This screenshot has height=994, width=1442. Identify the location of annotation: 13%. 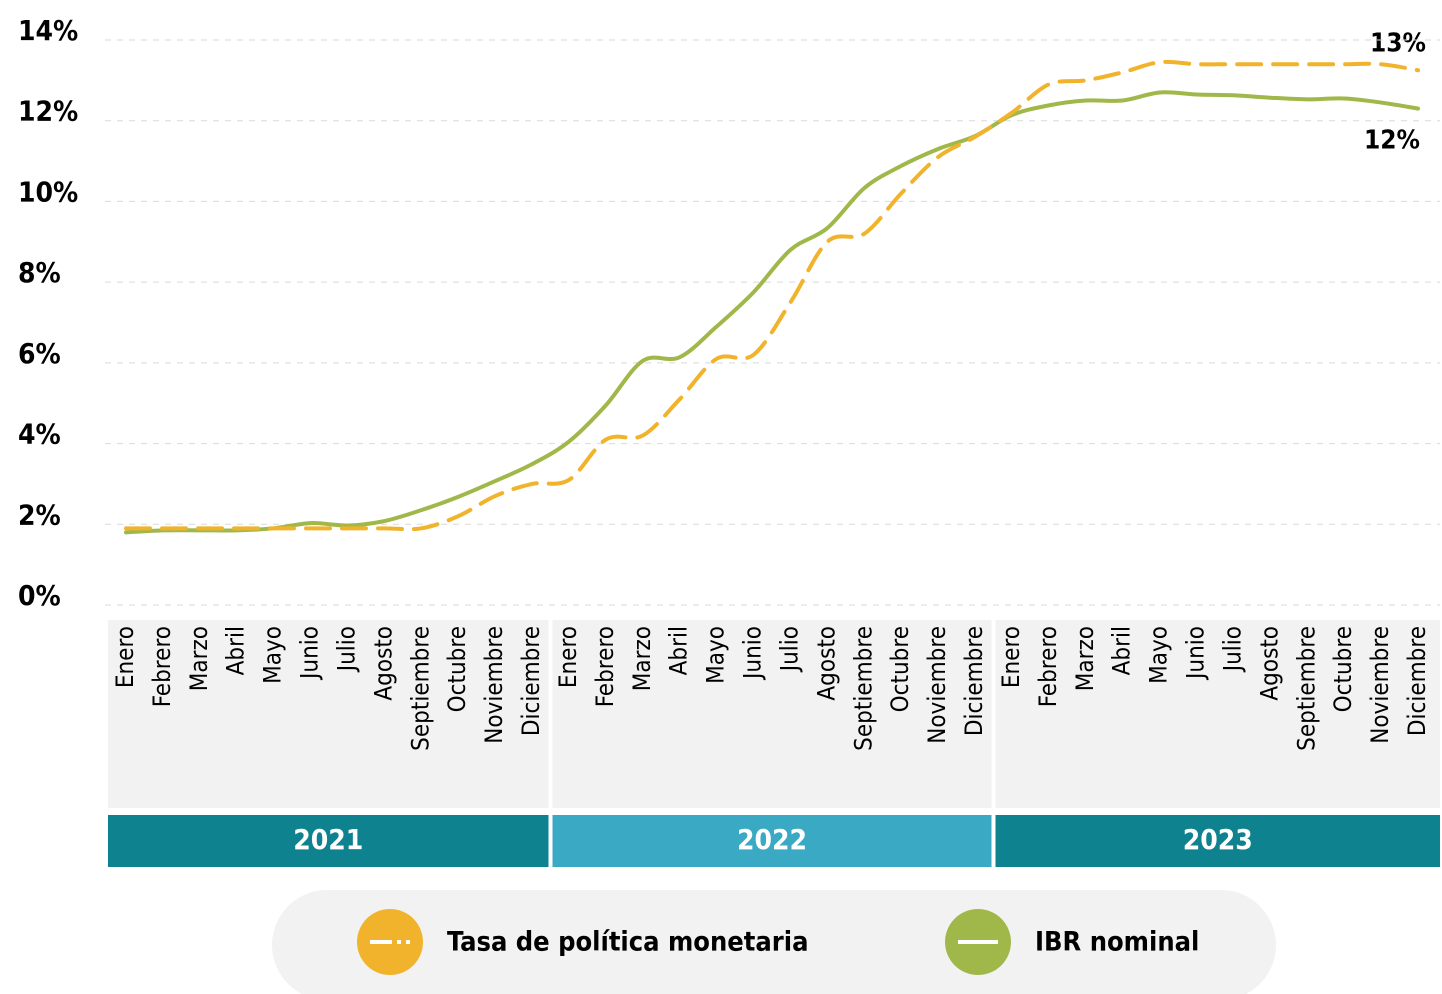
(1398, 44).